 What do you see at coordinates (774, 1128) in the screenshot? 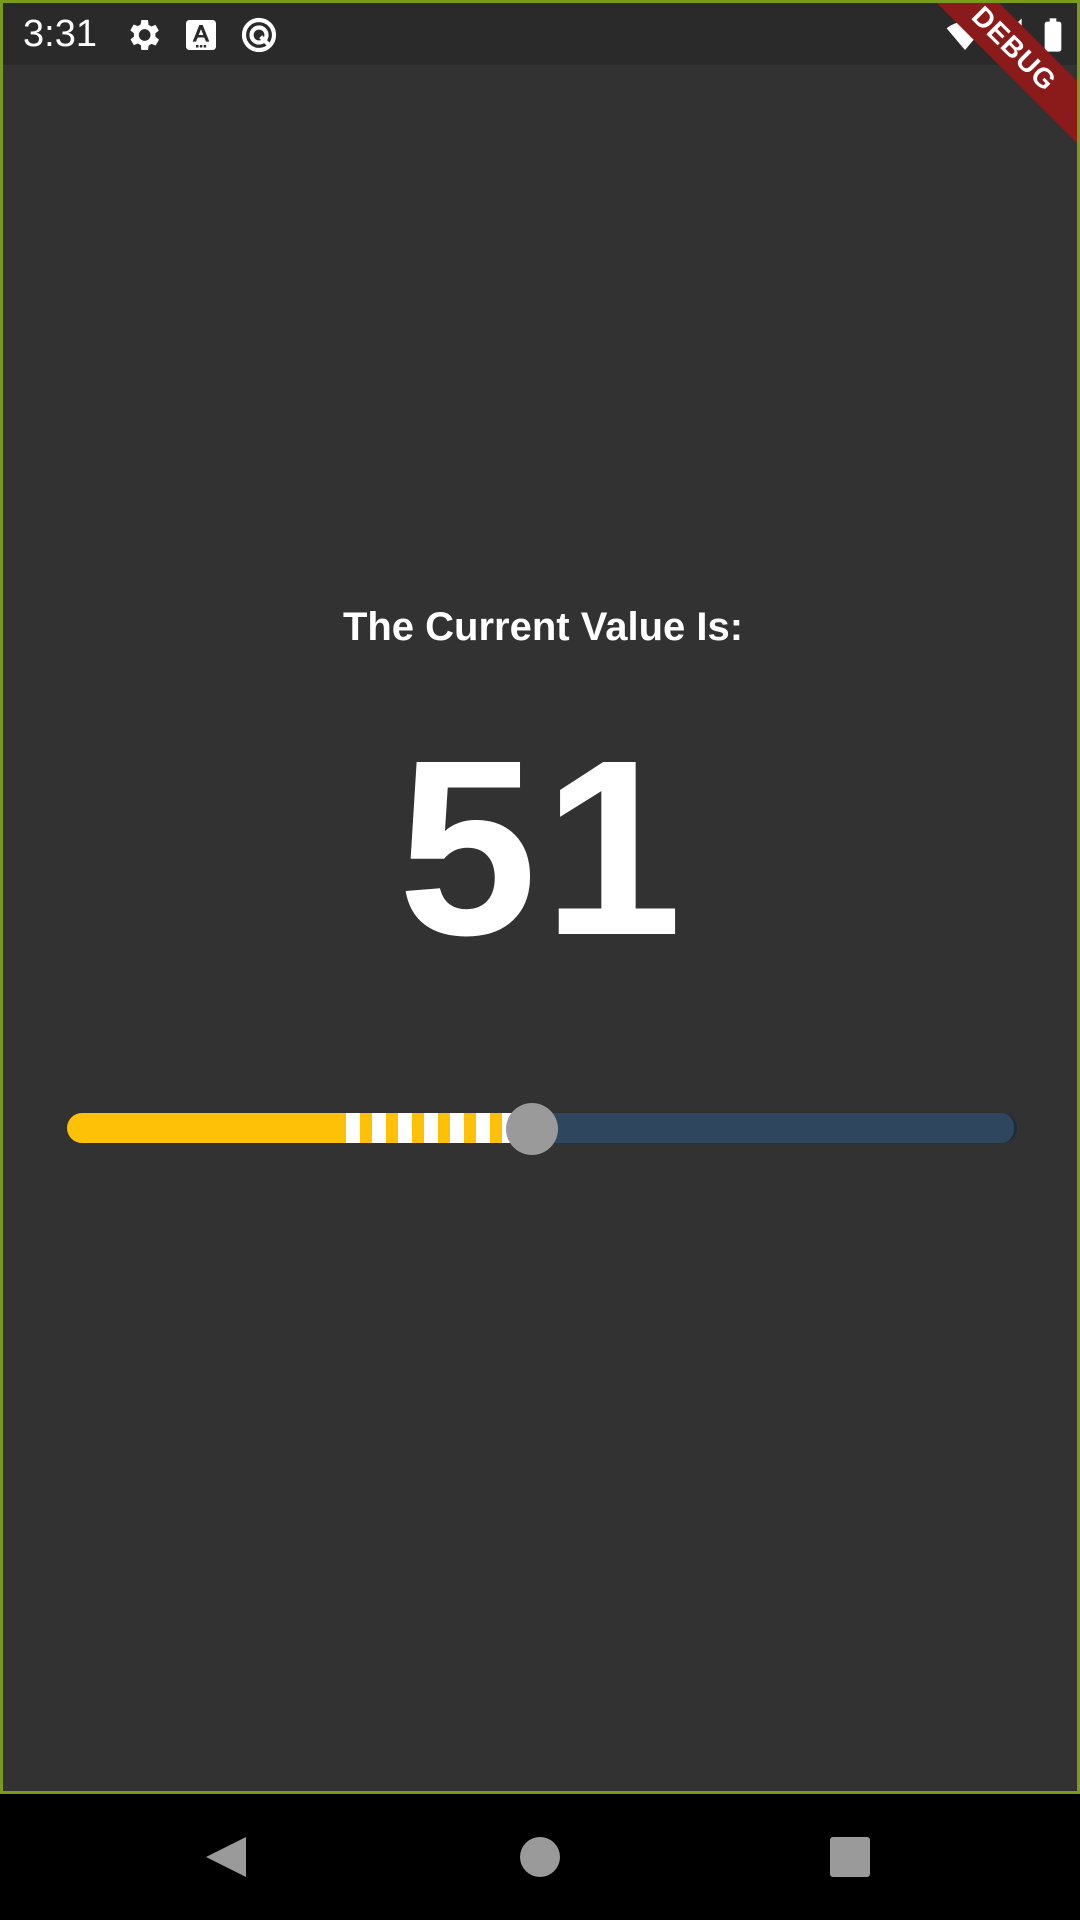
I see `slider-inactive-track` at bounding box center [774, 1128].